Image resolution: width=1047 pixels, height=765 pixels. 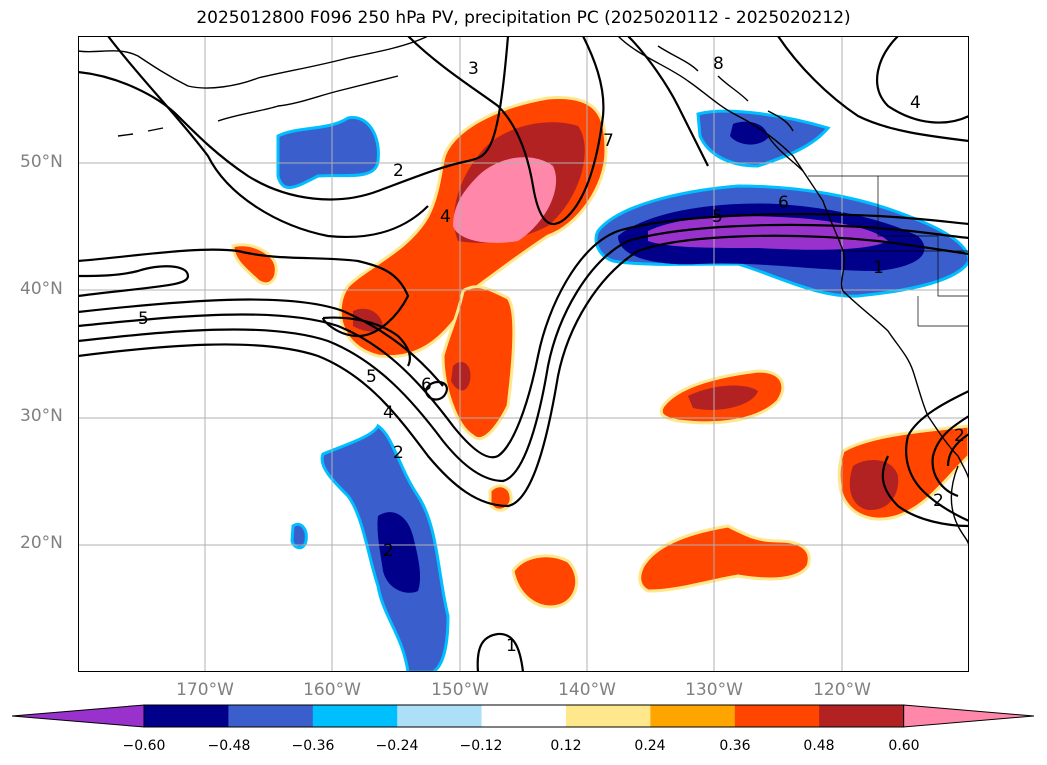 I want to click on lat-label: 30°N, so click(x=41, y=416).